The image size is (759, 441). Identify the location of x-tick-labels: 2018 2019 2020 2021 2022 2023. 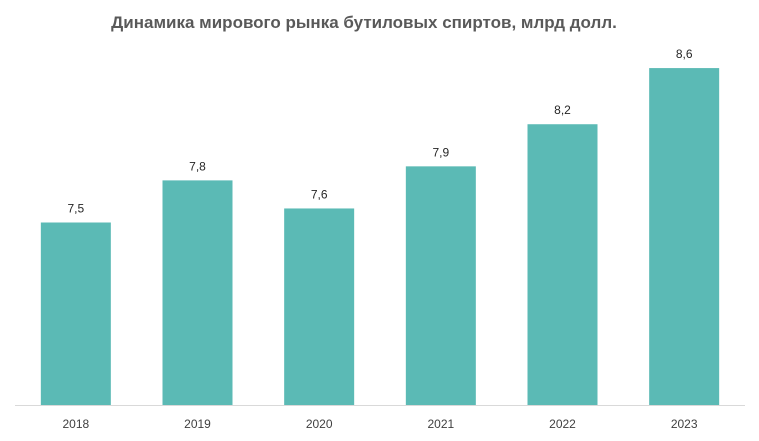
(379, 424).